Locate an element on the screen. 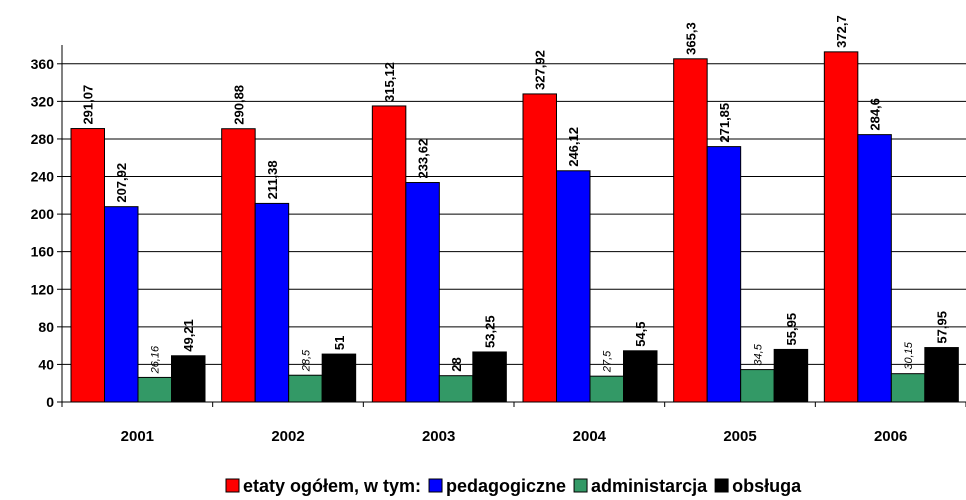 This screenshot has width=966, height=500. legend-label: obsługa is located at coordinates (767, 486).